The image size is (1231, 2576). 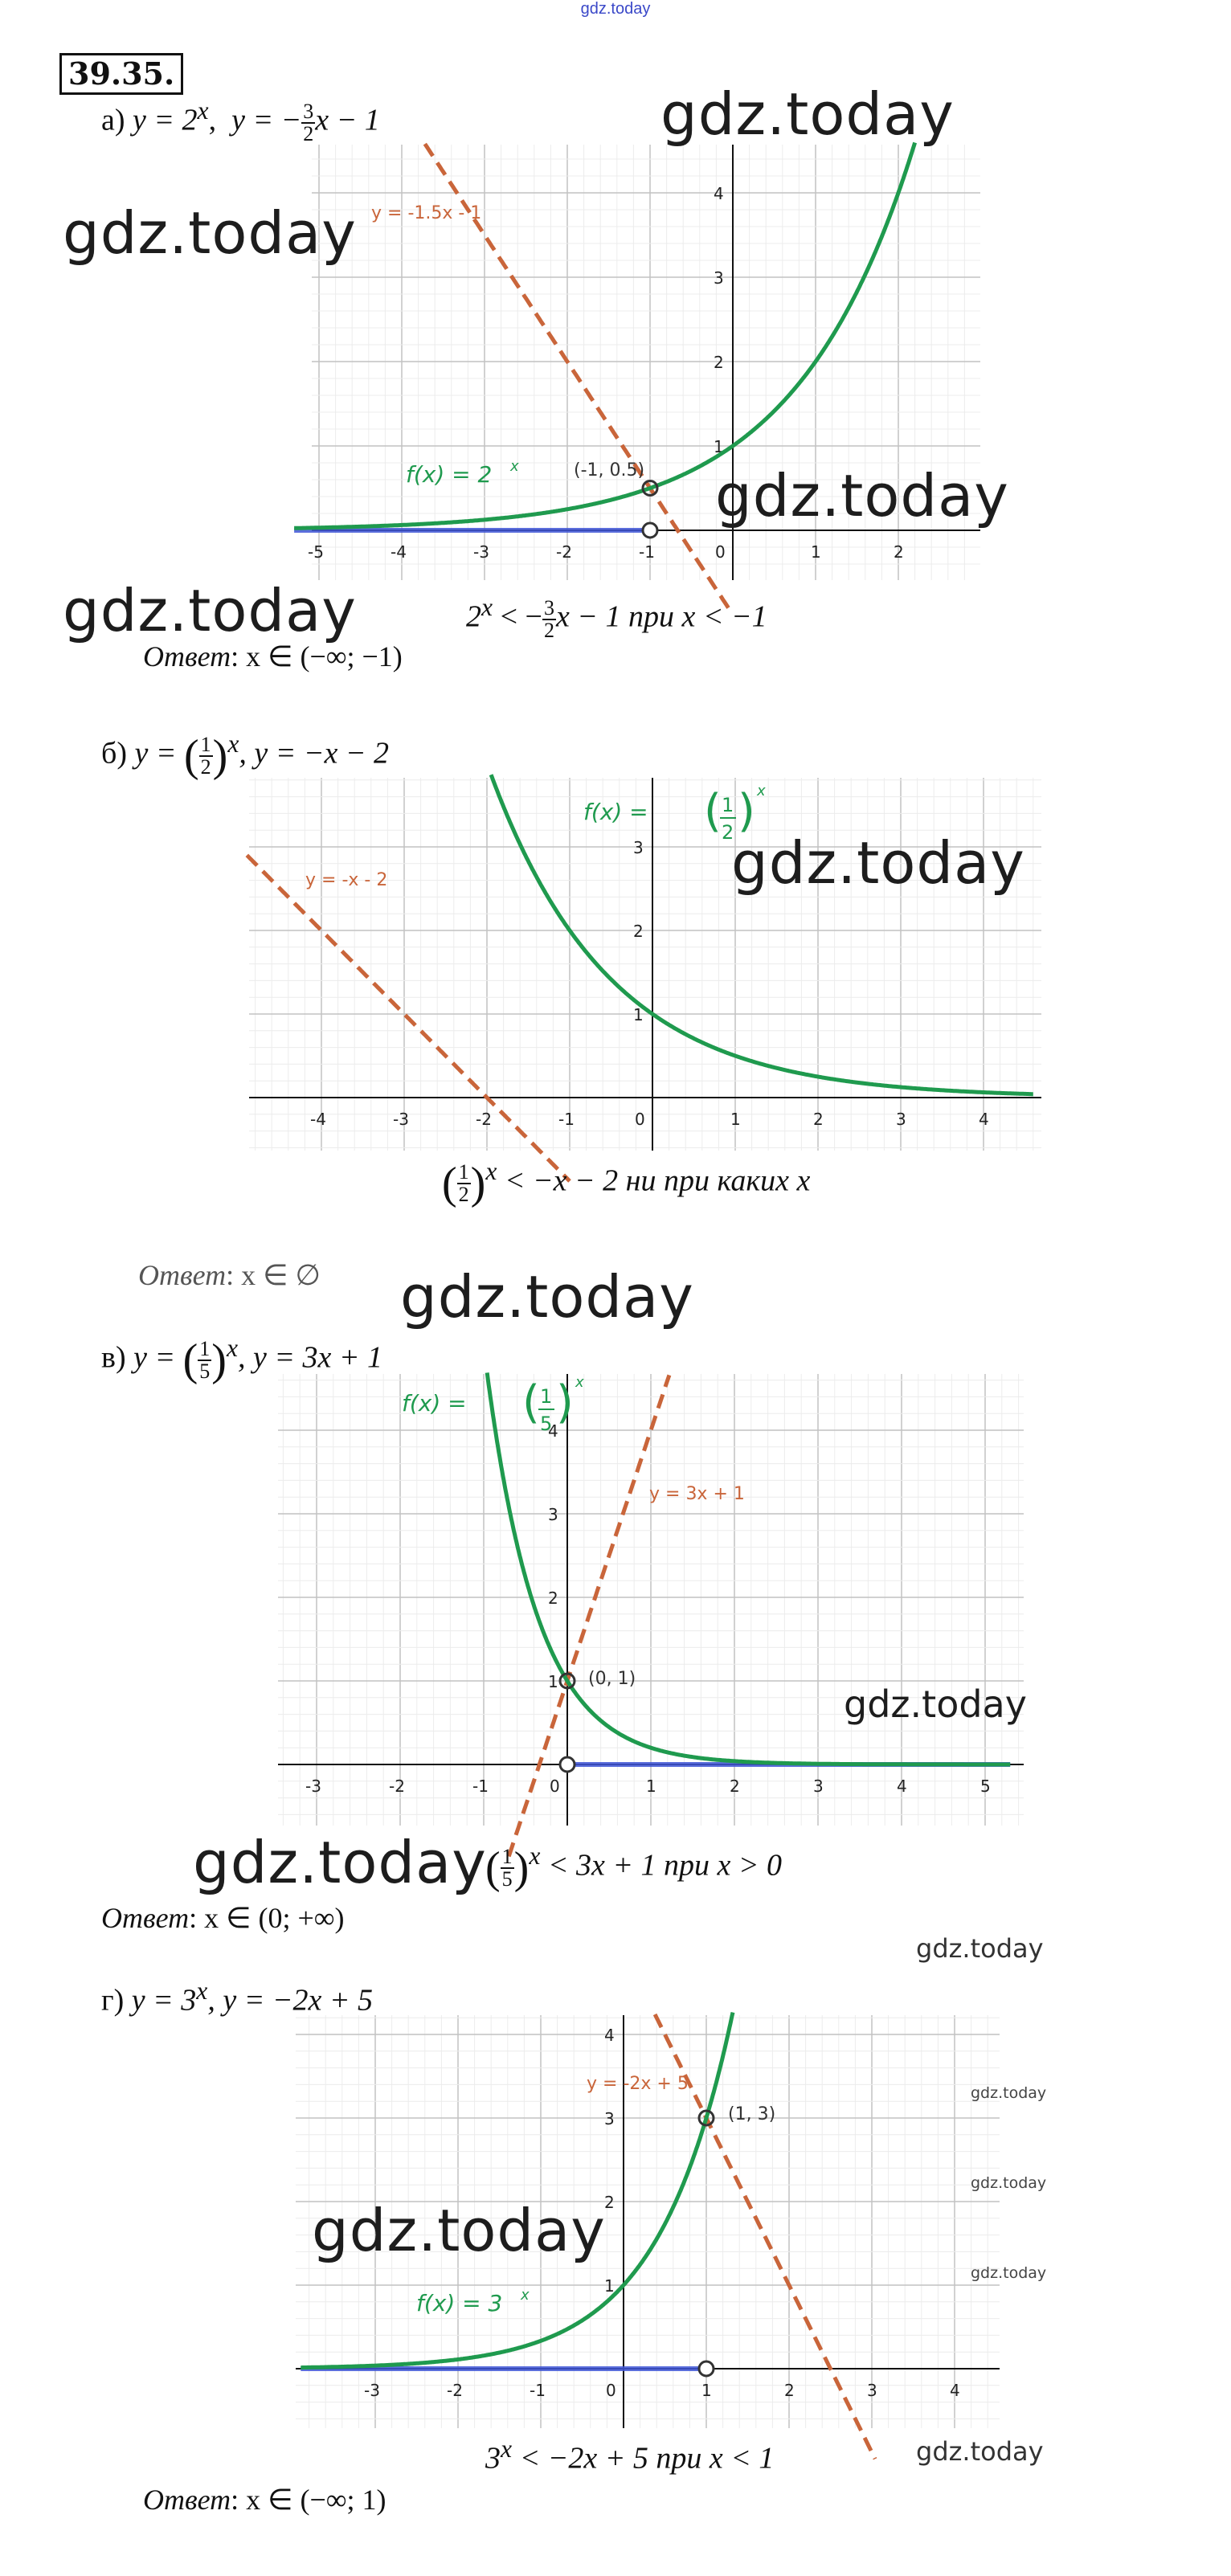 I want to click on part-b-letter: б), so click(x=114, y=753).